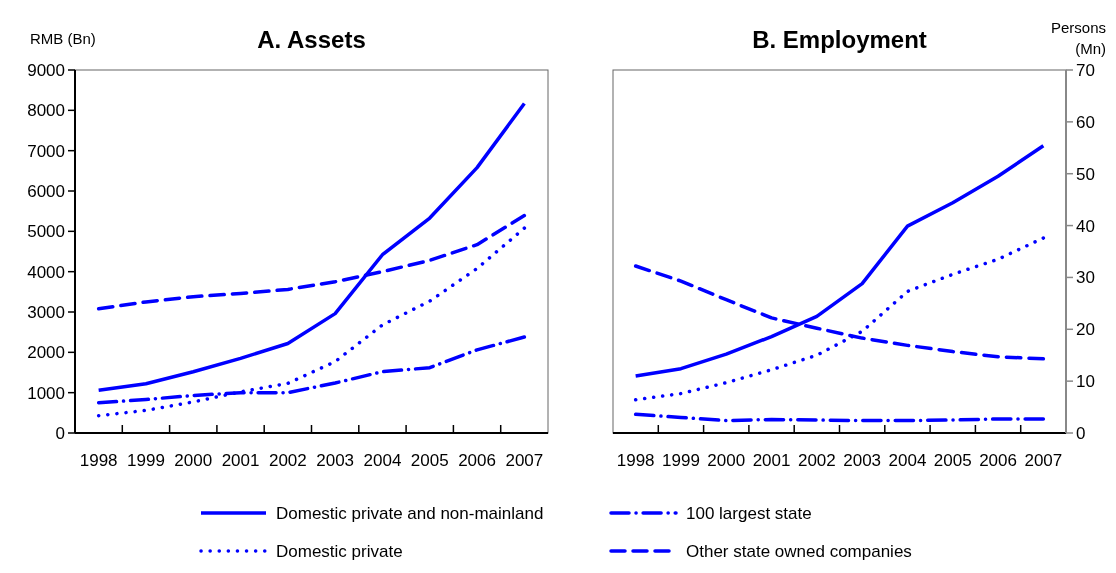 Image resolution: width=1116 pixels, height=573 pixels. Describe the element at coordinates (46, 191) in the screenshot. I see `y-tick-label: 6000` at that location.